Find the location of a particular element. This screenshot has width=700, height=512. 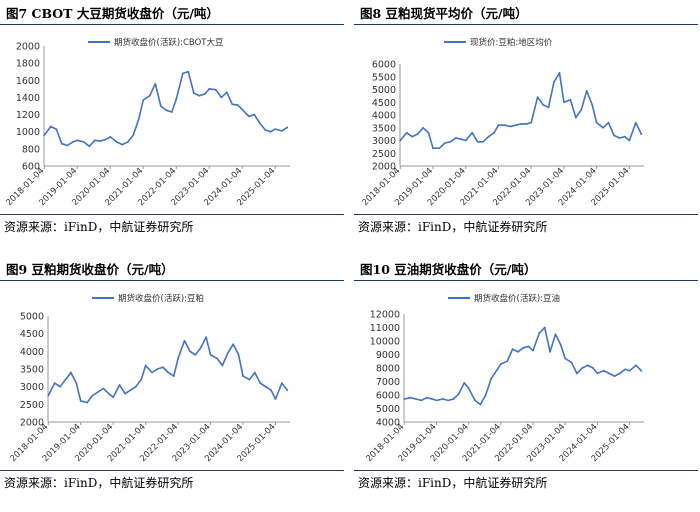

y-tick-label: 4500 is located at coordinates (384, 103).